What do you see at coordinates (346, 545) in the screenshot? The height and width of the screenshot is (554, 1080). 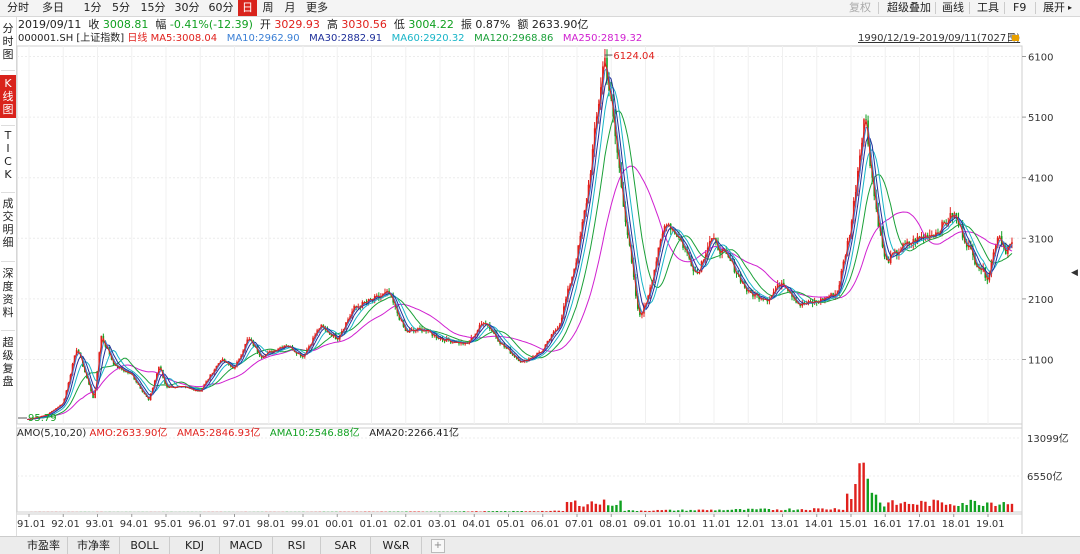 I see `tab-sar: SAR` at bounding box center [346, 545].